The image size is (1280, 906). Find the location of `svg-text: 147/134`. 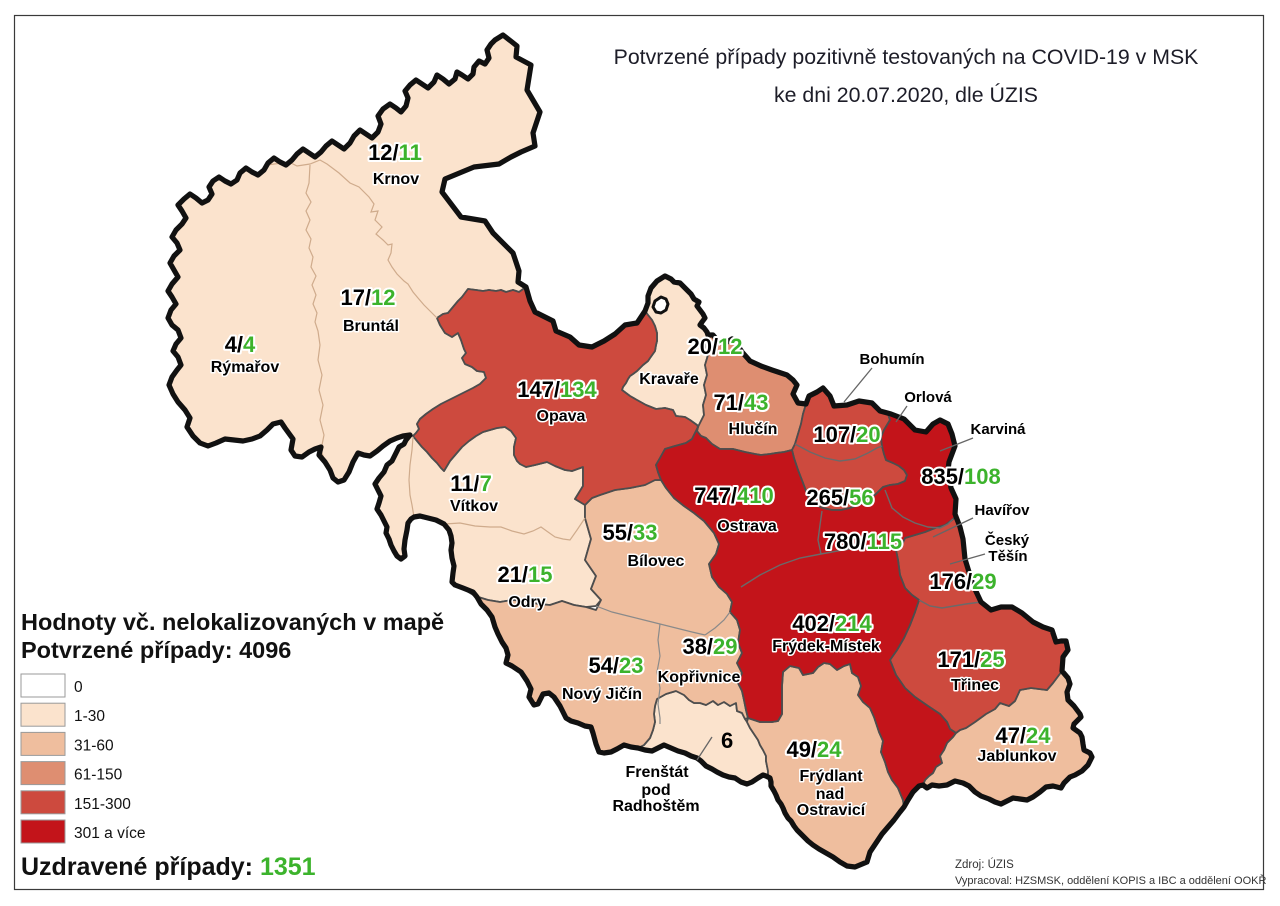

svg-text: 147/134 is located at coordinates (557, 389).